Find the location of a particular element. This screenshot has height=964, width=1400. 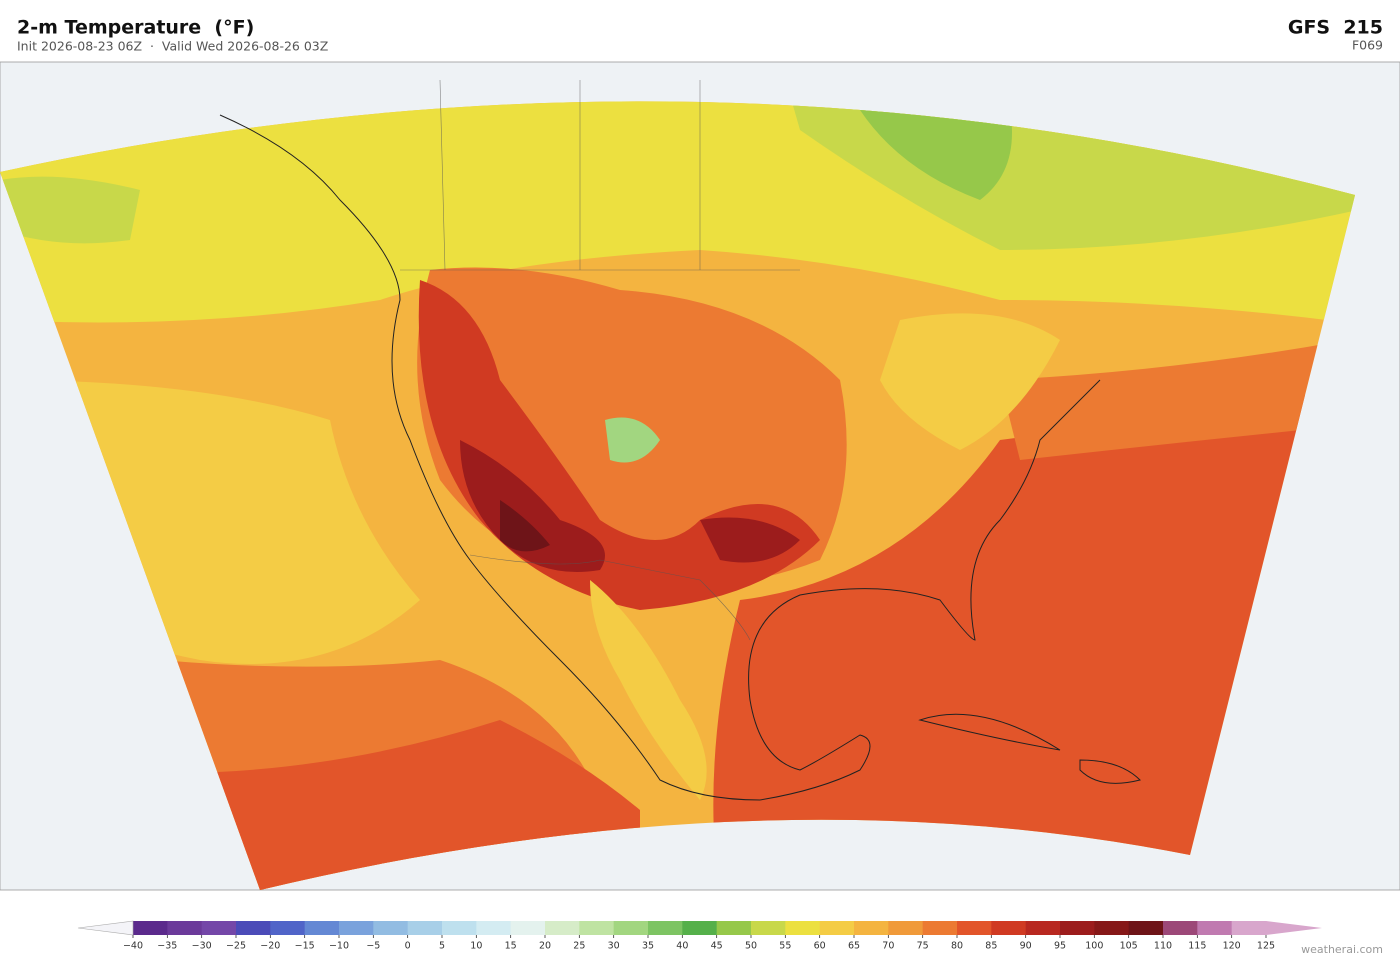

colorbar-tick-label: 55 is located at coordinates (785, 946).